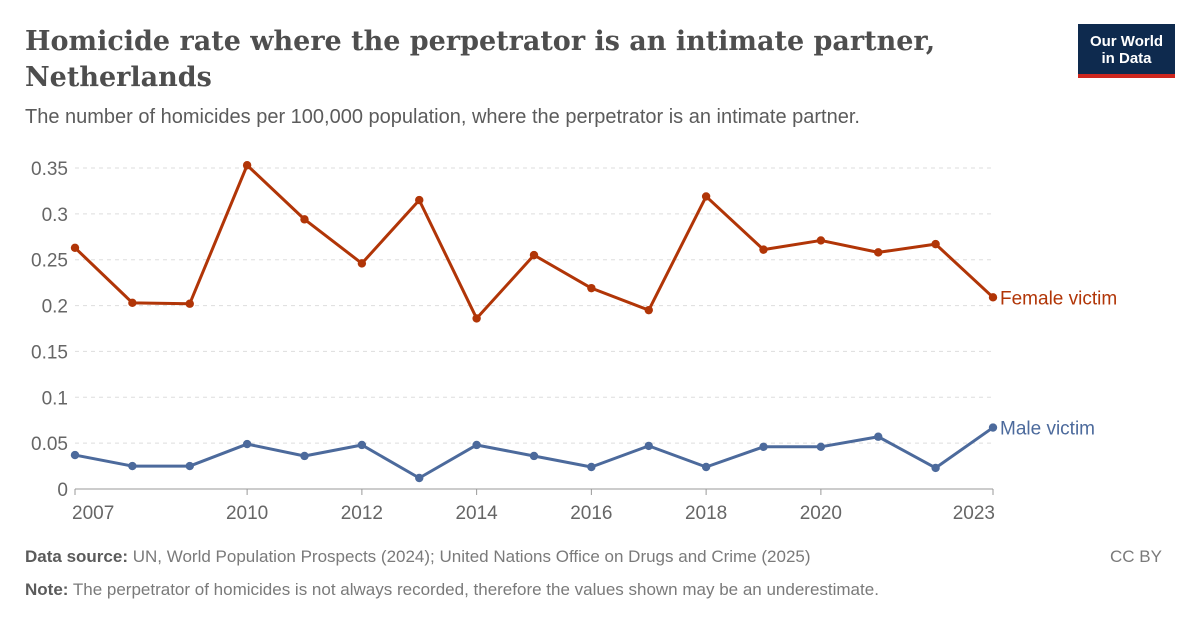 Image resolution: width=1200 pixels, height=627 pixels. What do you see at coordinates (1126, 41) in the screenshot?
I see `logo-line-1: Our World` at bounding box center [1126, 41].